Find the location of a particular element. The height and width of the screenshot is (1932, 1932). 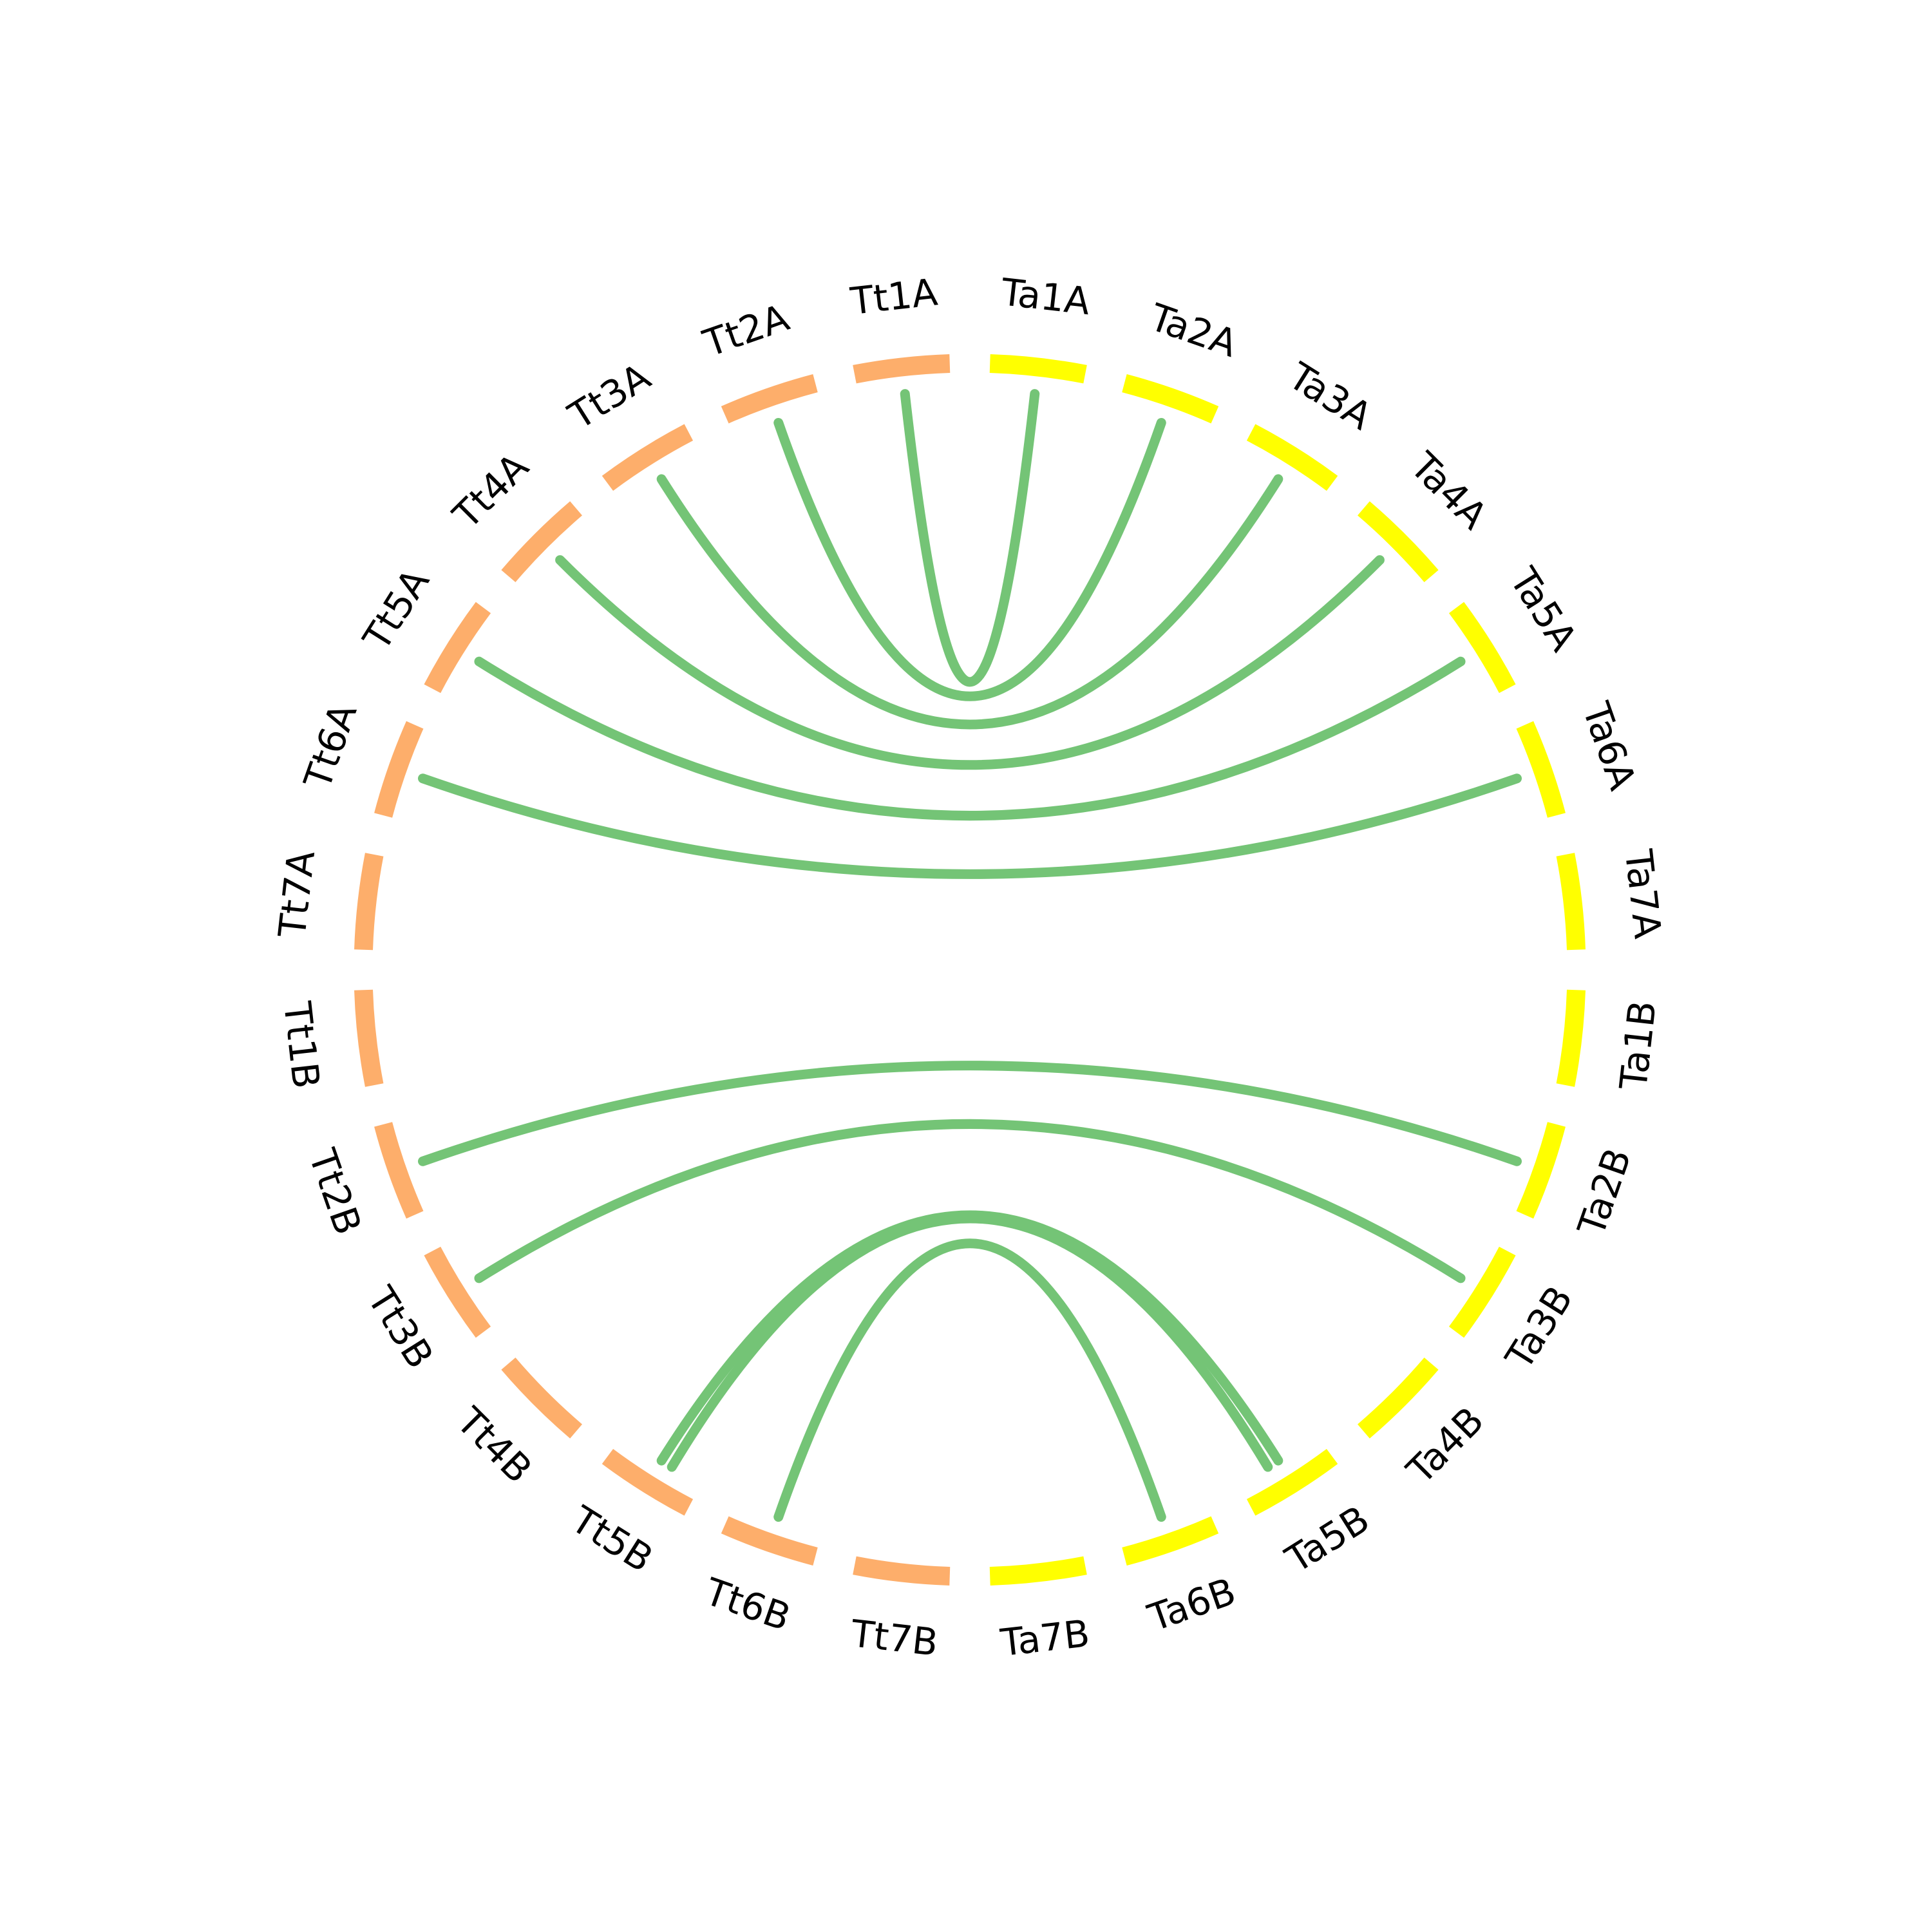

chromosome-label: Ta2B is located at coordinates (1605, 1192).